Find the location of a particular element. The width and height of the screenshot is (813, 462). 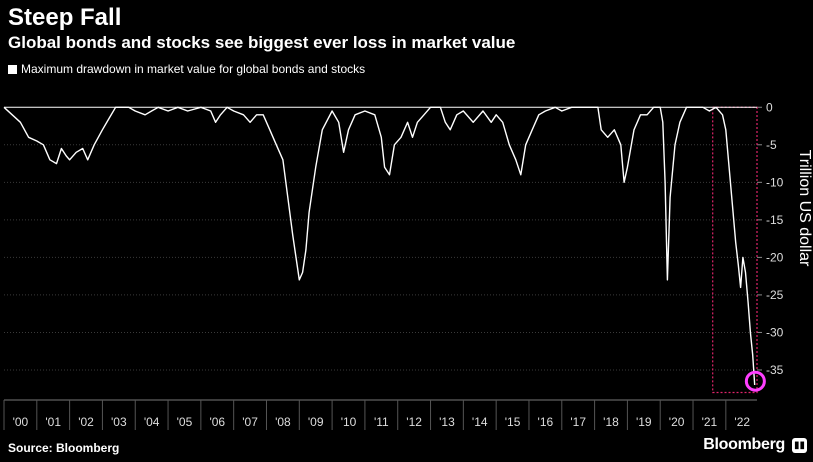

x-tick-label: '17 is located at coordinates (578, 422).